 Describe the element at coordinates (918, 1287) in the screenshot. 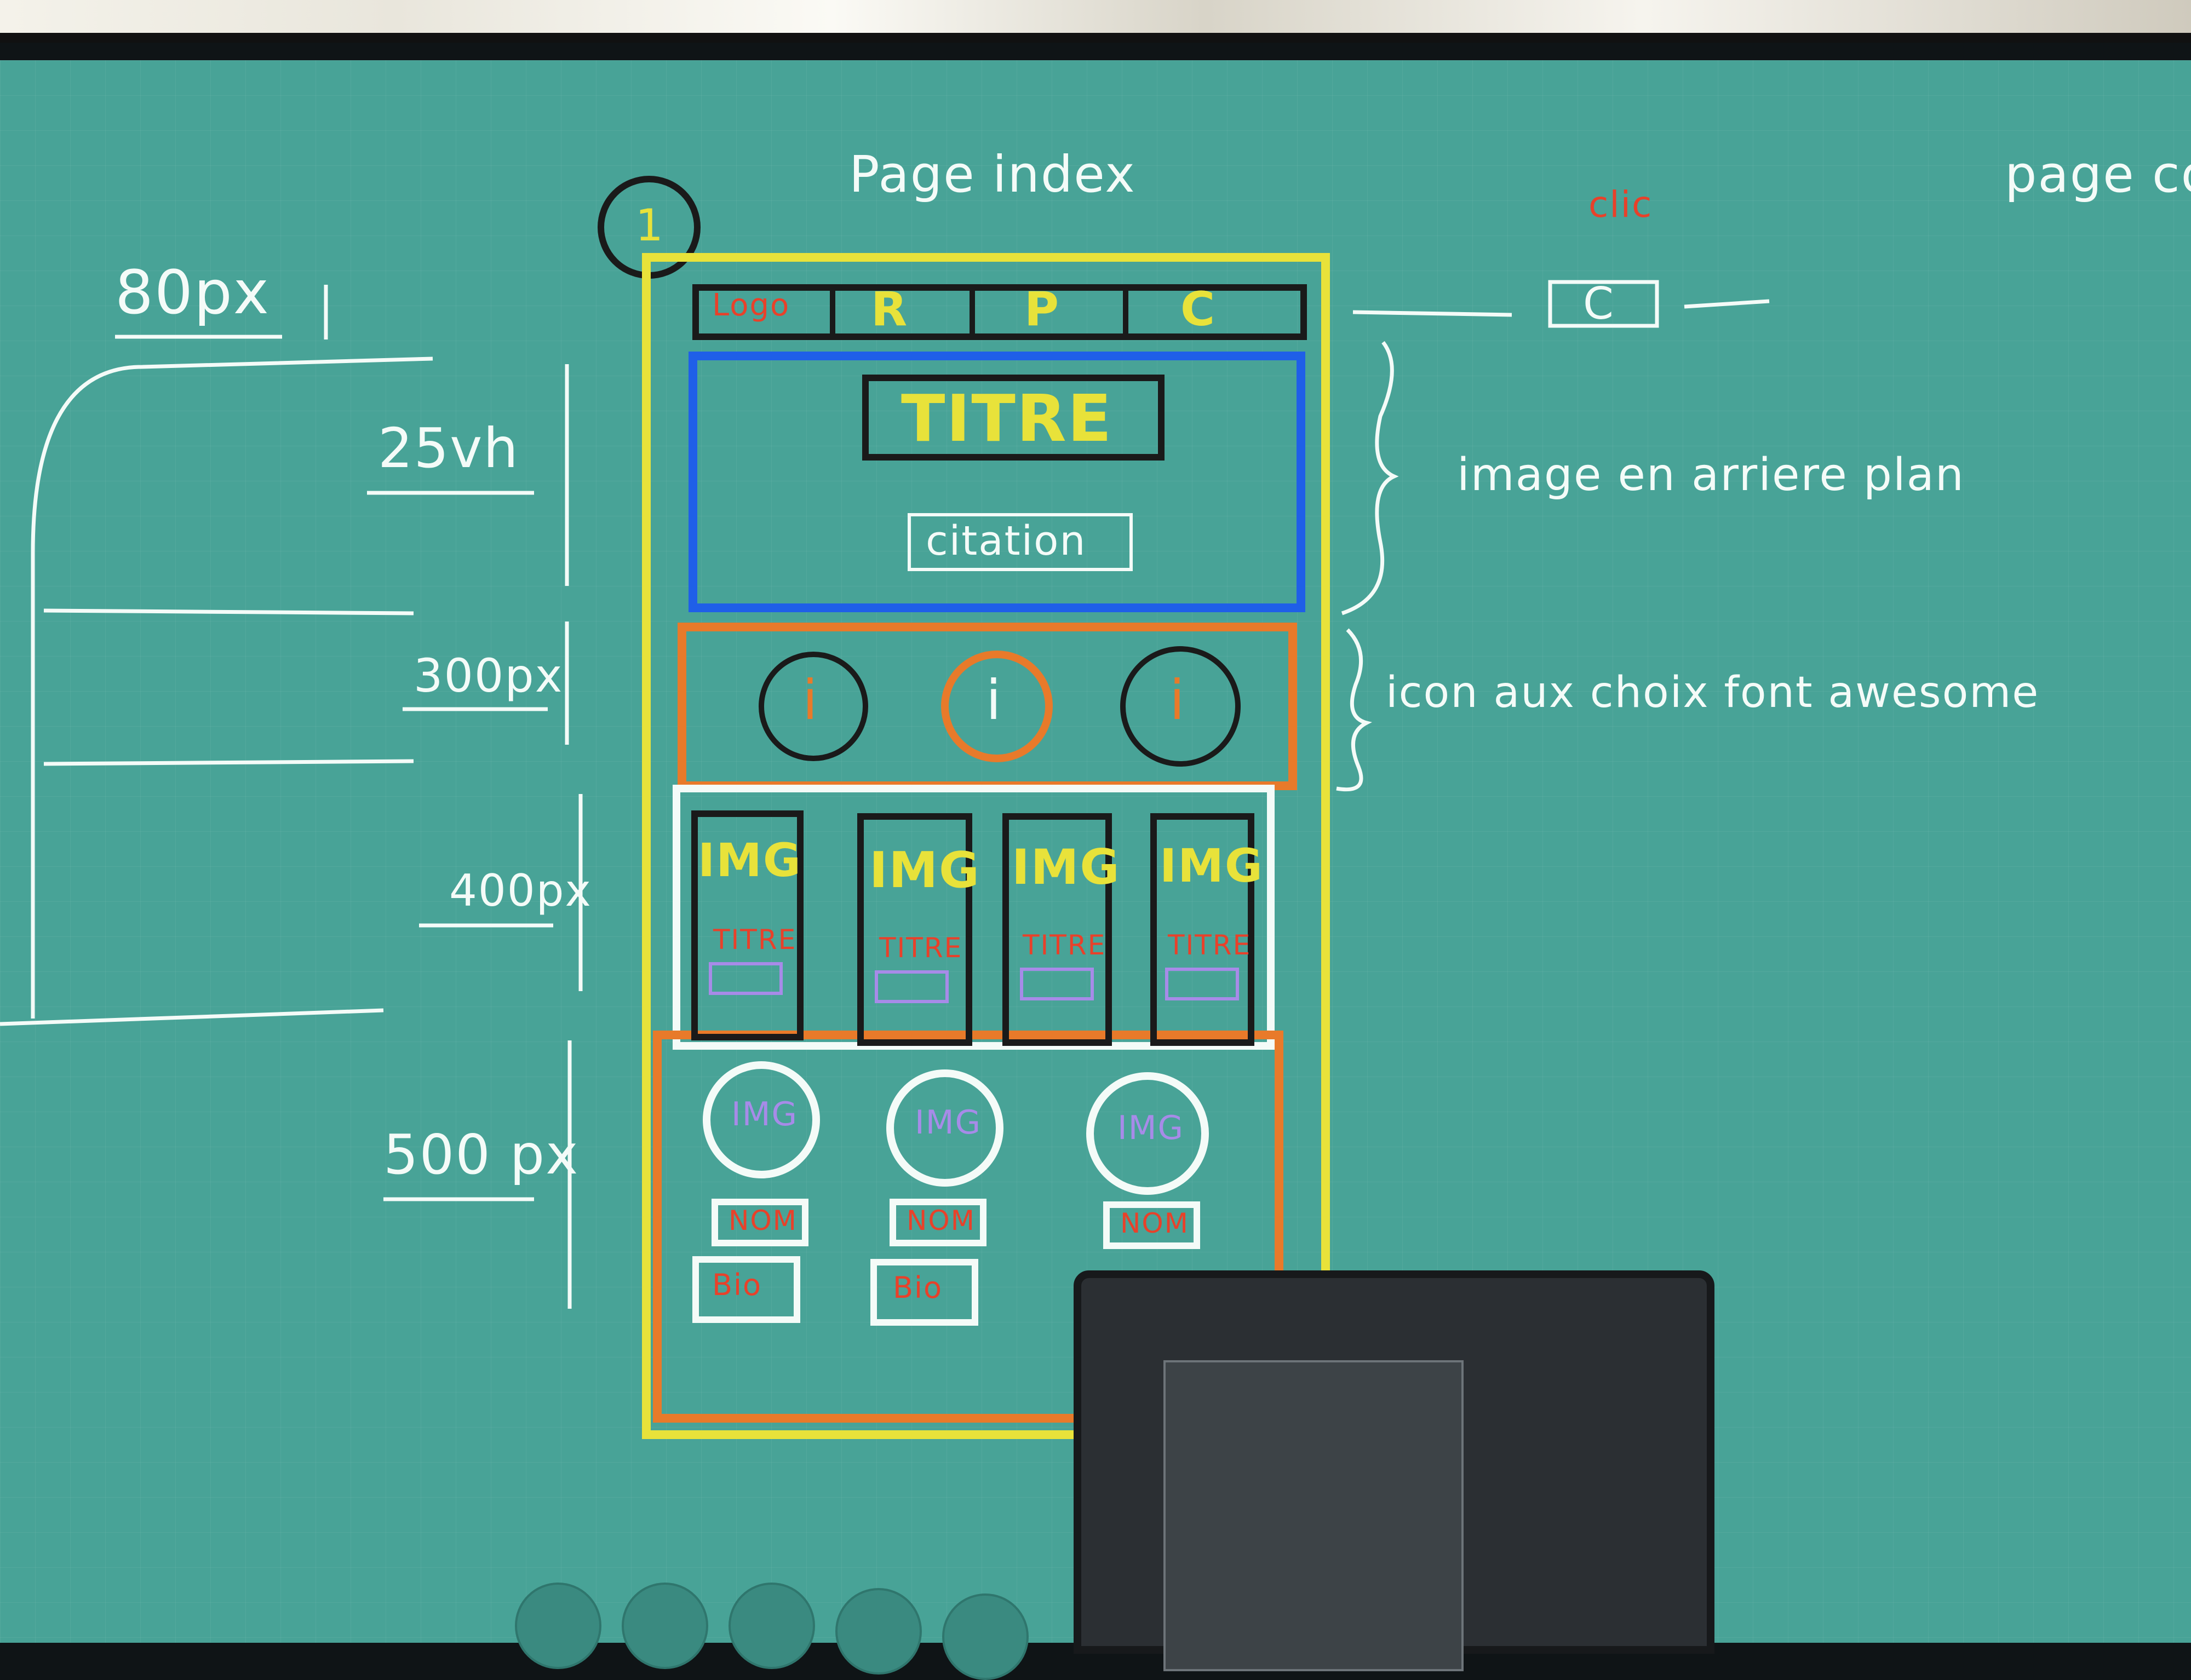

I see `team-bio-2: Bio` at that location.